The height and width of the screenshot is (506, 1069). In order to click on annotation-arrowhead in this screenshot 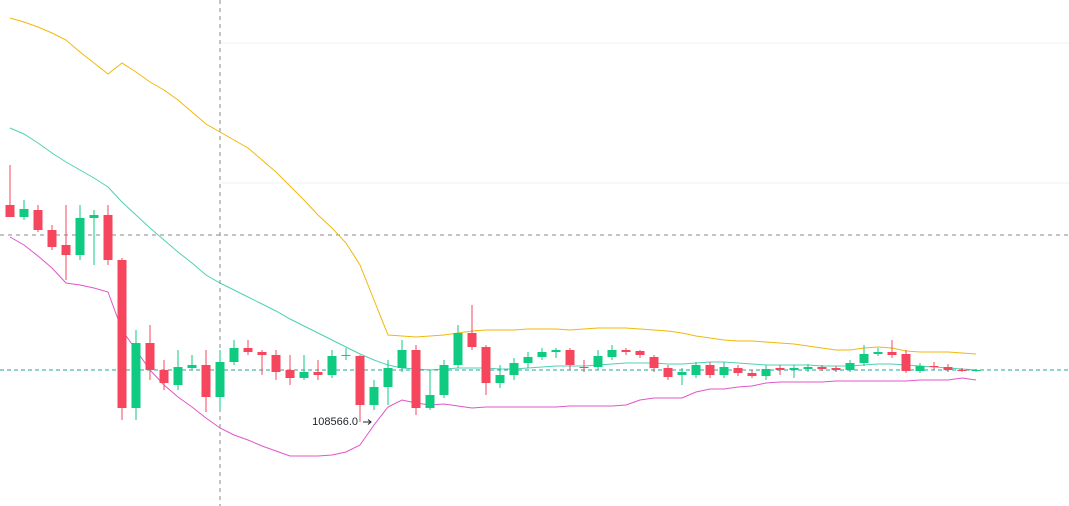, I will do `click(369, 422)`.